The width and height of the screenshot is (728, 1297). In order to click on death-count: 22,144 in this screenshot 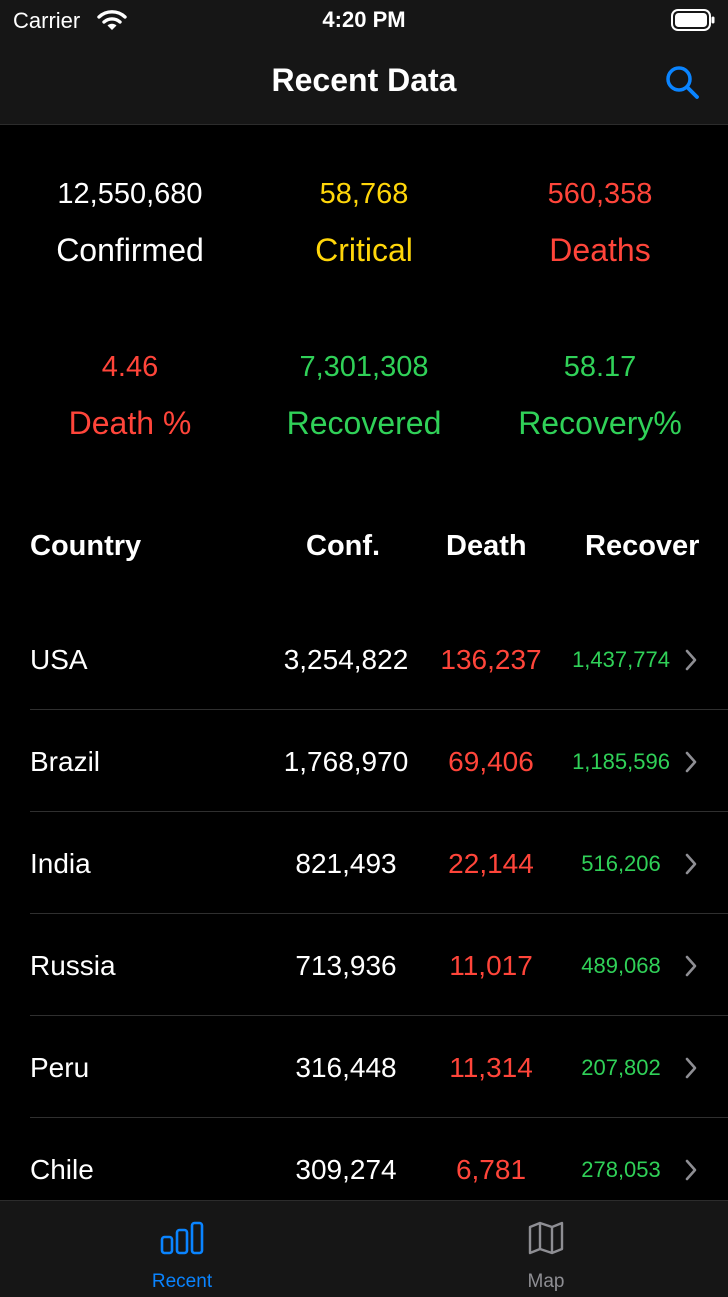, I will do `click(491, 863)`.